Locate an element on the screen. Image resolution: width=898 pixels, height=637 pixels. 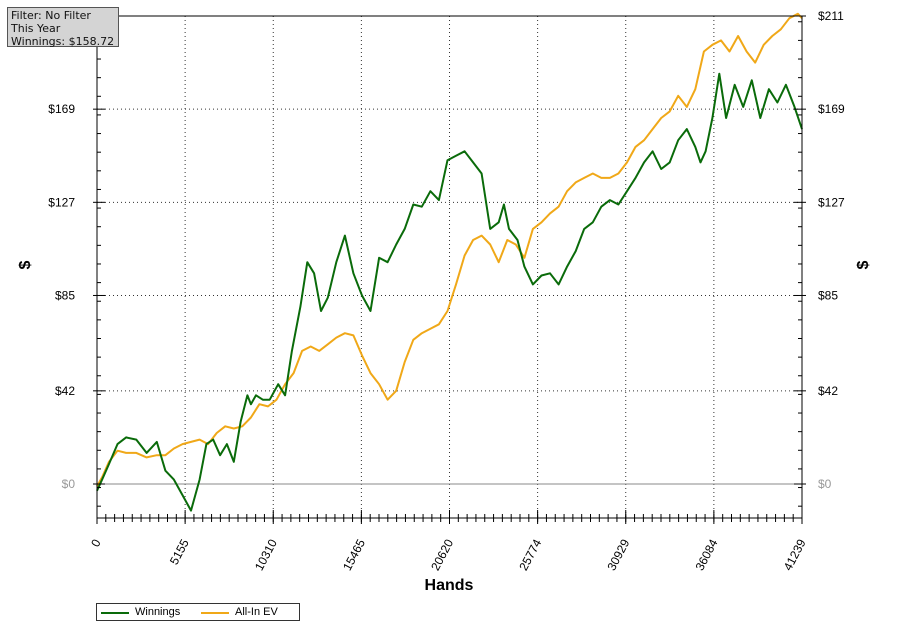
y-tick-label-right: $211 is located at coordinates (831, 16).